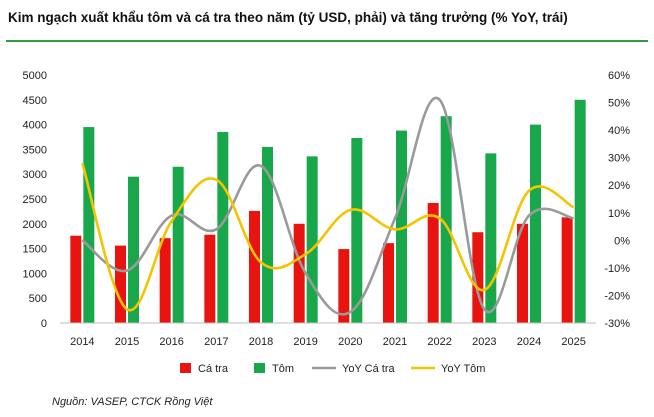 This screenshot has height=417, width=654. I want to click on bar-ca-tra-2018, so click(254, 266).